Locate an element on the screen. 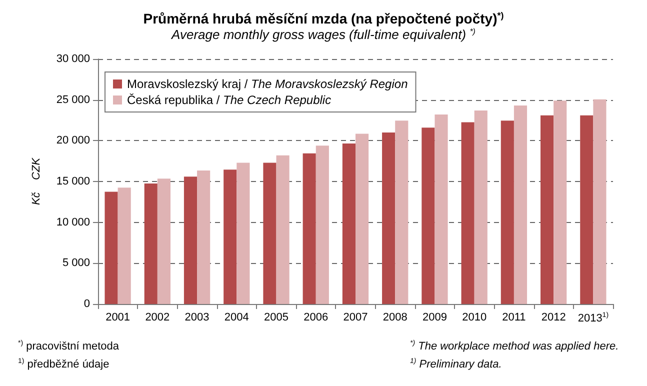  y-axis-title: Kč CZK is located at coordinates (36, 181).